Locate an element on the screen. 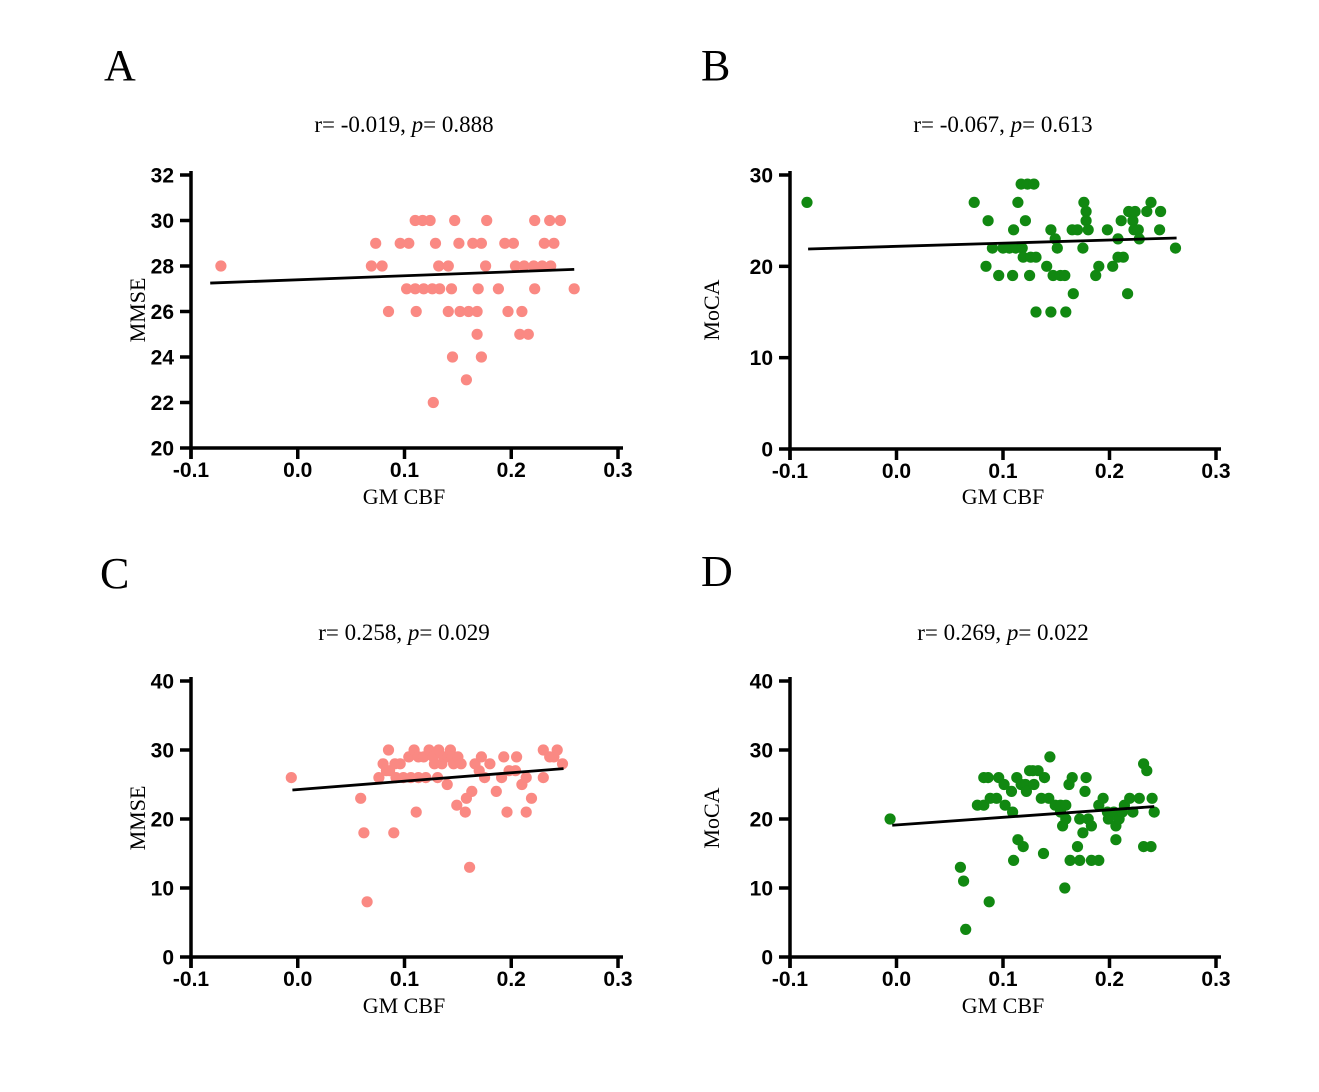  panel-b-stats-title: r= -0.067, p= 0.613 is located at coordinates (1003, 125).